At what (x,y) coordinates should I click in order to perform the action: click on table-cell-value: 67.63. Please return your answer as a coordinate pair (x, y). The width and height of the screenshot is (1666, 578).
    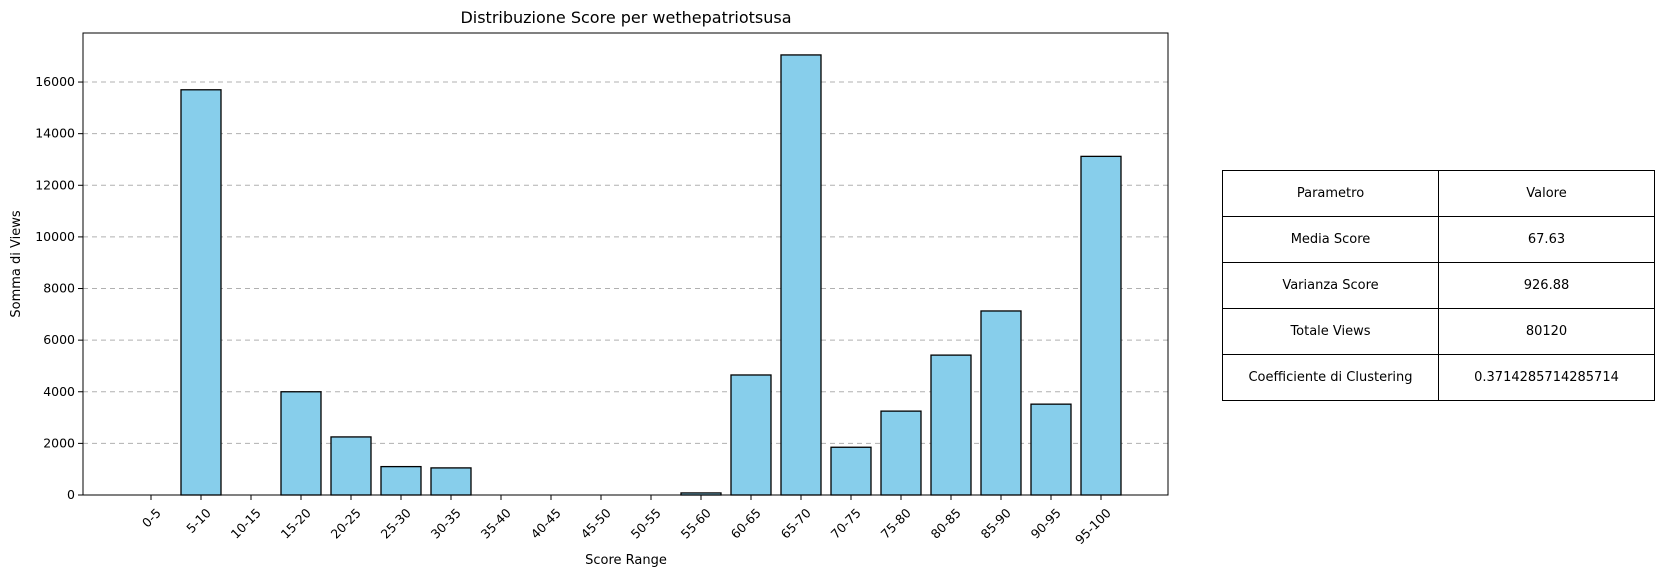
    Looking at the image, I should click on (1546, 239).